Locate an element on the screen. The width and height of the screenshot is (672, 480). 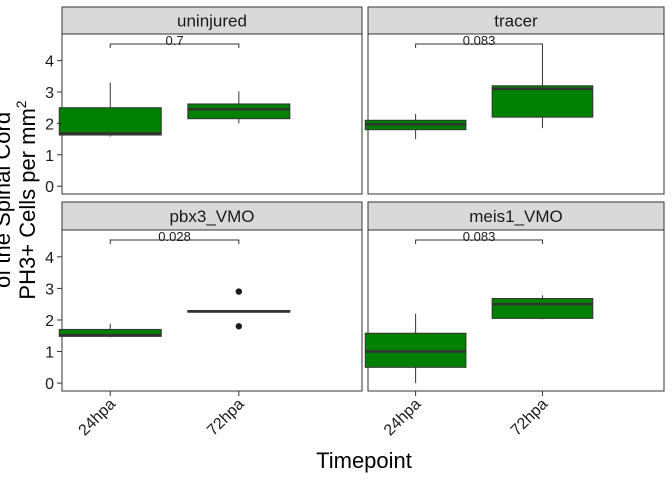
facet-strip-text: meis1_VMO is located at coordinates (516, 216).